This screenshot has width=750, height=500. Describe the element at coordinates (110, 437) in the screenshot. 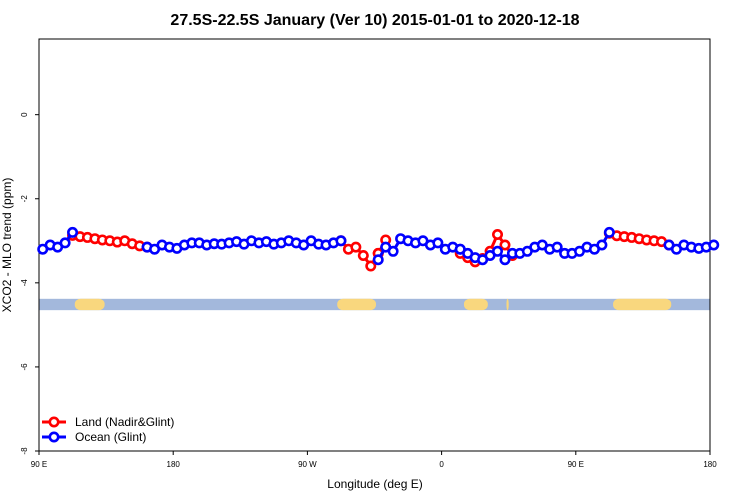

I see `legend-label-ocean: Ocean (Glint)` at that location.